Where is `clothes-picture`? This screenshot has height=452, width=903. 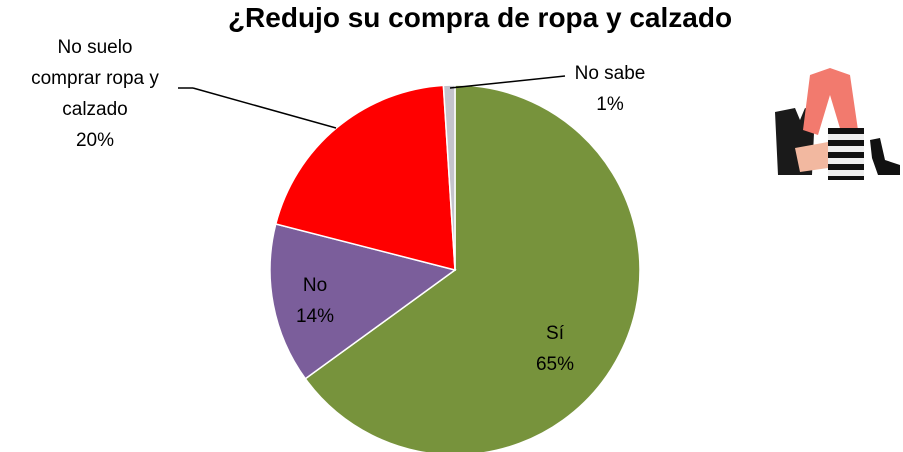 clothes-picture is located at coordinates (835, 124).